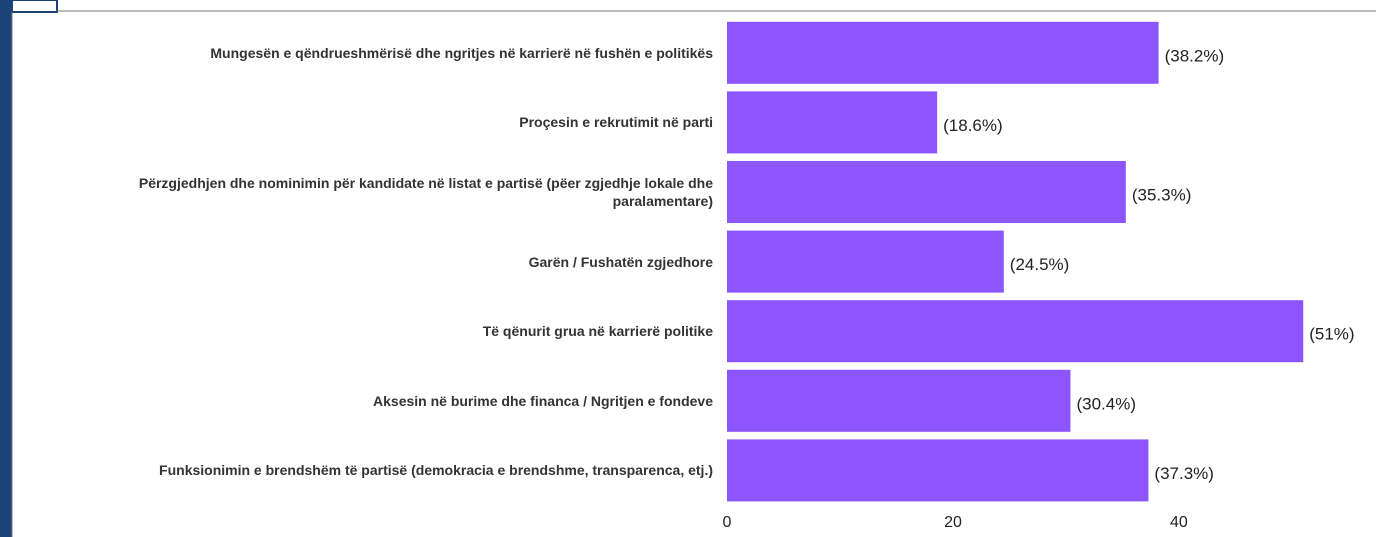 This screenshot has width=1376, height=537. What do you see at coordinates (1179, 522) in the screenshot?
I see `x-tick-label: 40` at bounding box center [1179, 522].